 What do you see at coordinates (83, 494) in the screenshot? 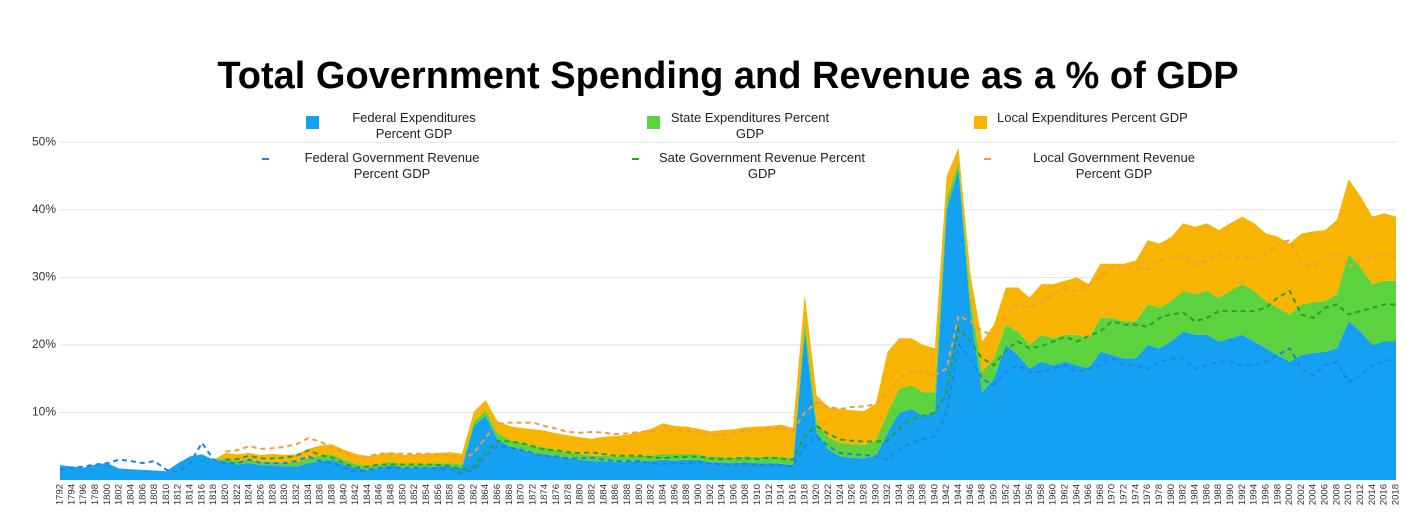
I see `x-tick-label: 1796` at bounding box center [83, 494].